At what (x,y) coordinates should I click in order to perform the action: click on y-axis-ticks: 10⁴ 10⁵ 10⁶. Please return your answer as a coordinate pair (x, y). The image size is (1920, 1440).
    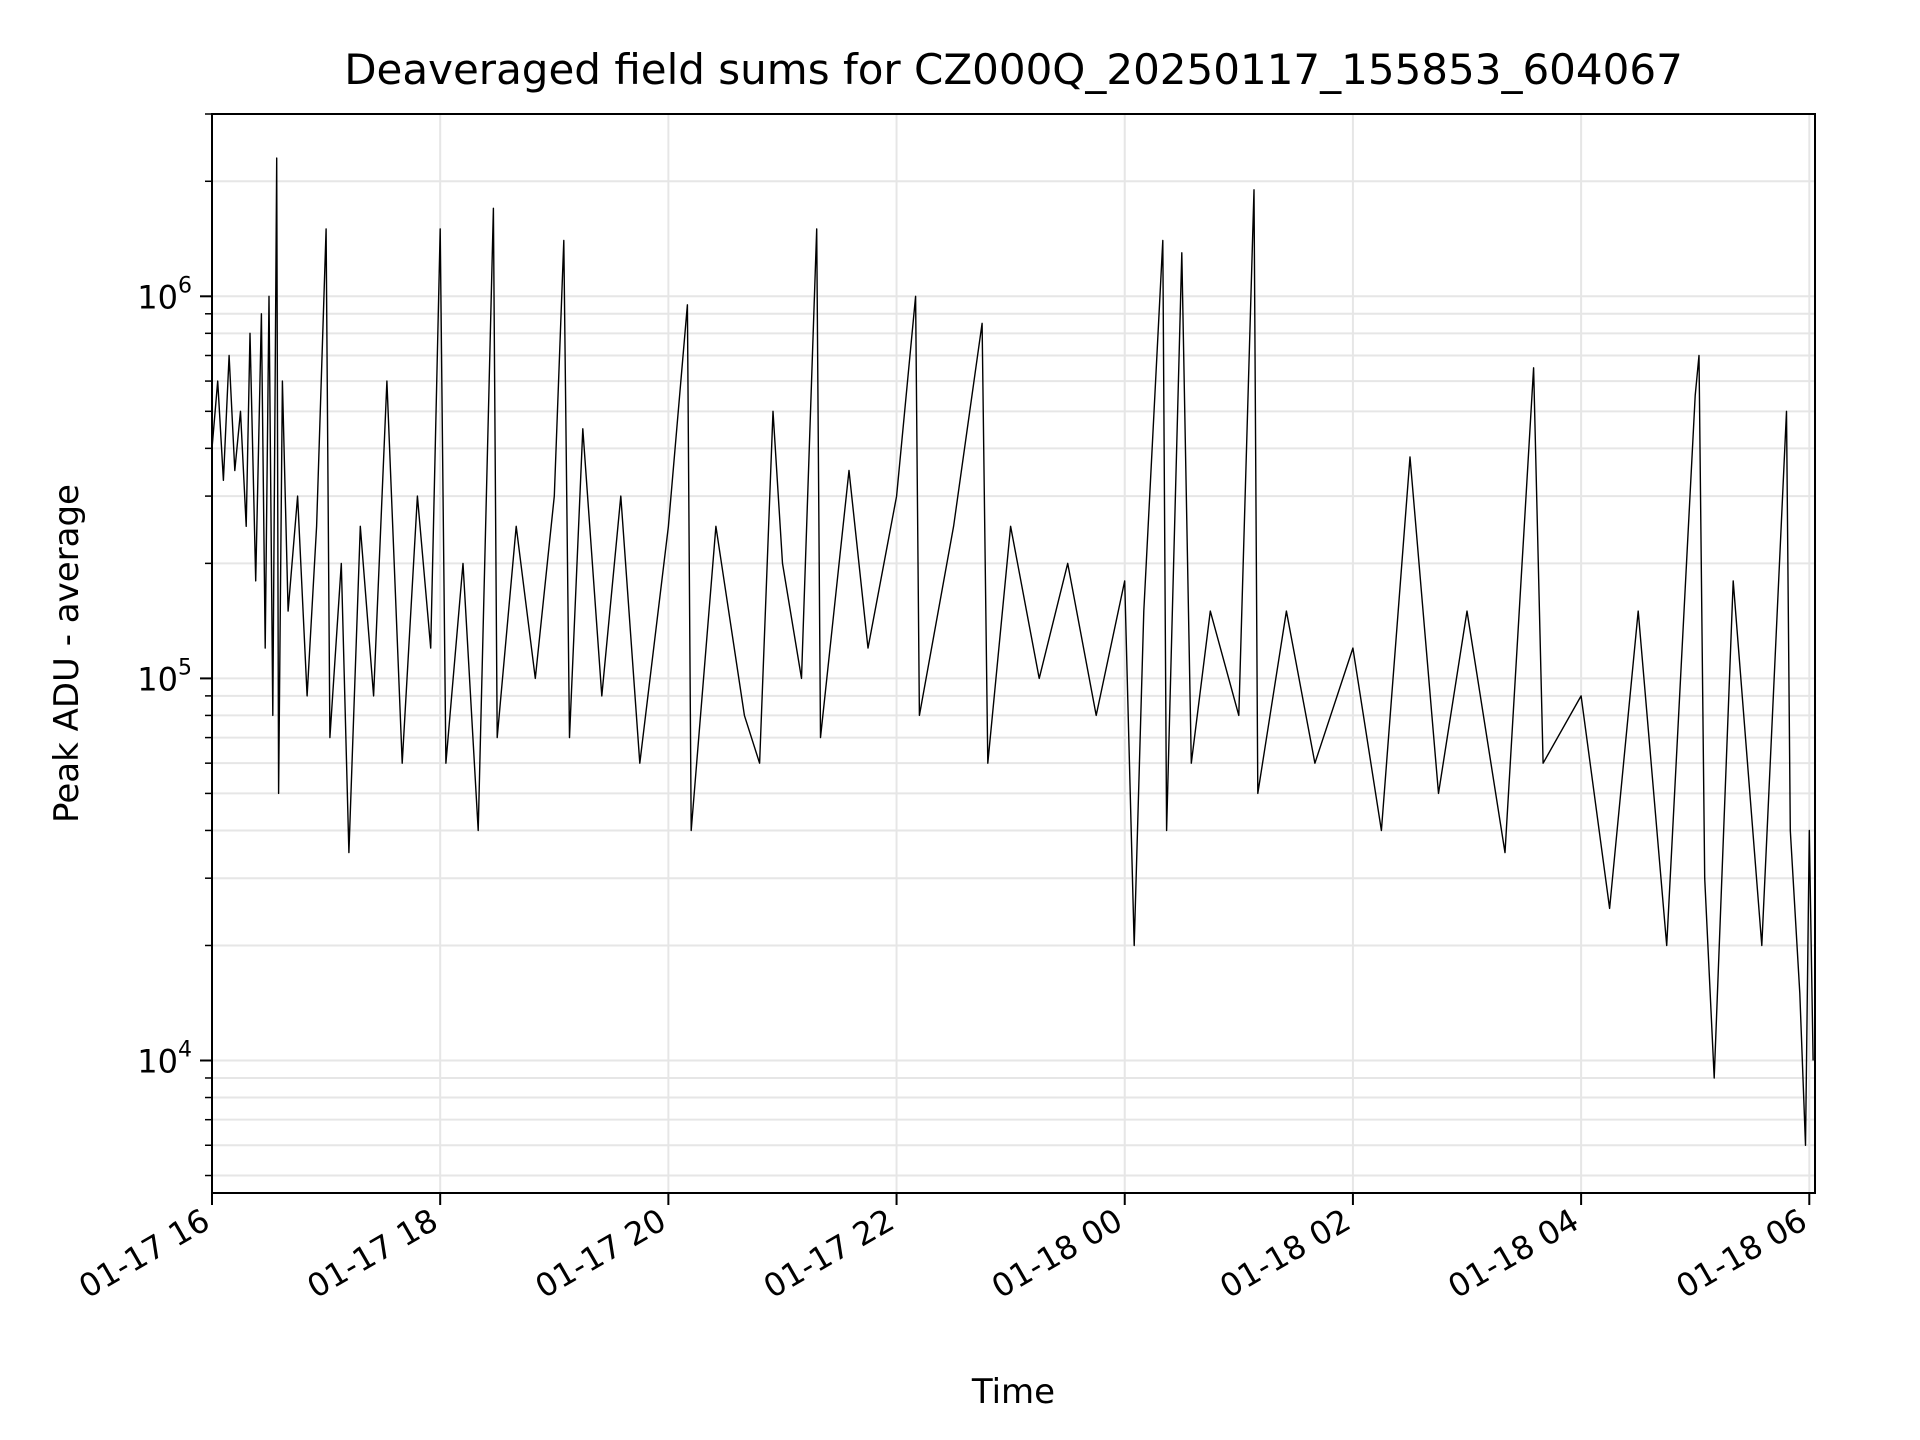
    Looking at the image, I should click on (174, 645).